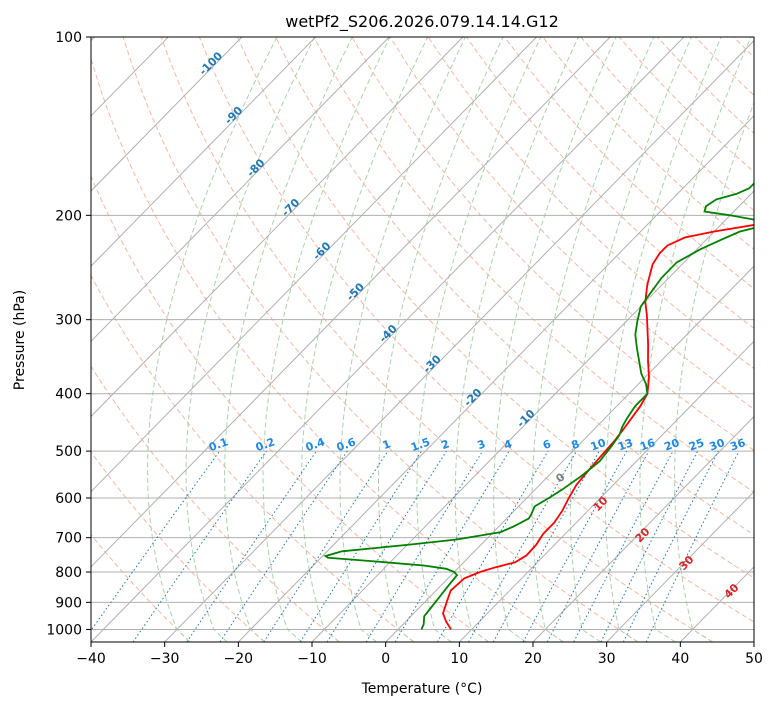 The height and width of the screenshot is (708, 775). I want to click on mixing-ratio-label: 20, so click(671, 445).